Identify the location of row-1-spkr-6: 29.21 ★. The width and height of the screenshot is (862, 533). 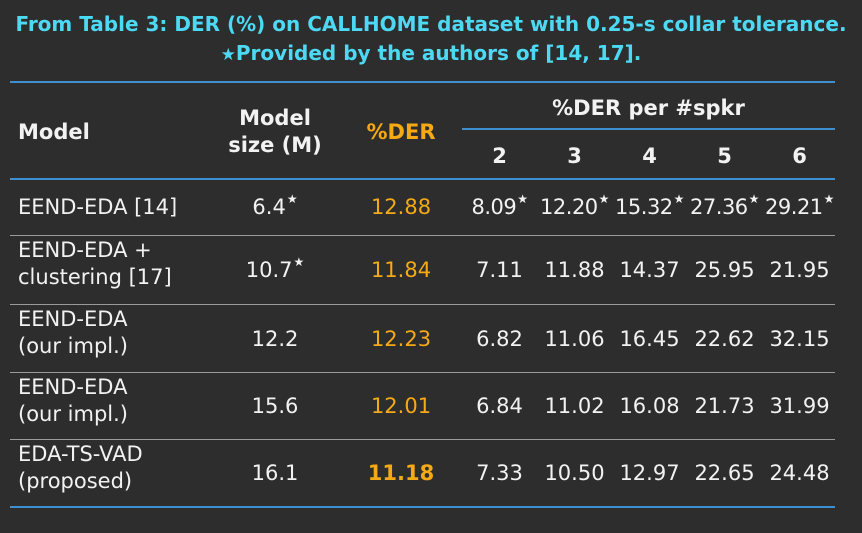
(799, 207).